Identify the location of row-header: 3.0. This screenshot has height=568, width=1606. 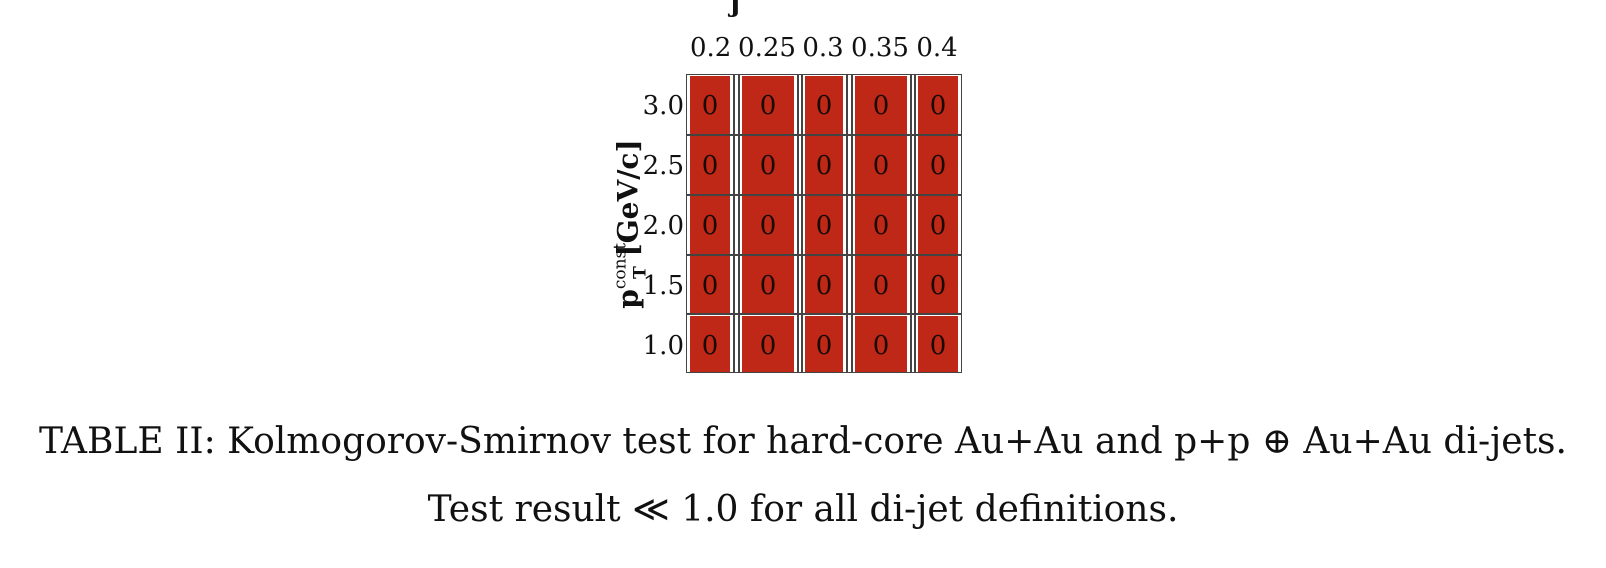
(663, 106).